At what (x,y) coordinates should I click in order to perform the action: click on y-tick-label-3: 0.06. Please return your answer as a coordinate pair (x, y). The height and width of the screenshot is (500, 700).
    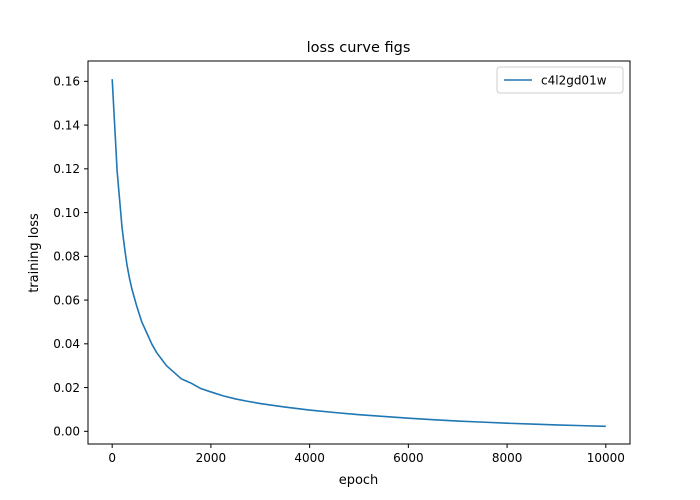
    Looking at the image, I should click on (66, 300).